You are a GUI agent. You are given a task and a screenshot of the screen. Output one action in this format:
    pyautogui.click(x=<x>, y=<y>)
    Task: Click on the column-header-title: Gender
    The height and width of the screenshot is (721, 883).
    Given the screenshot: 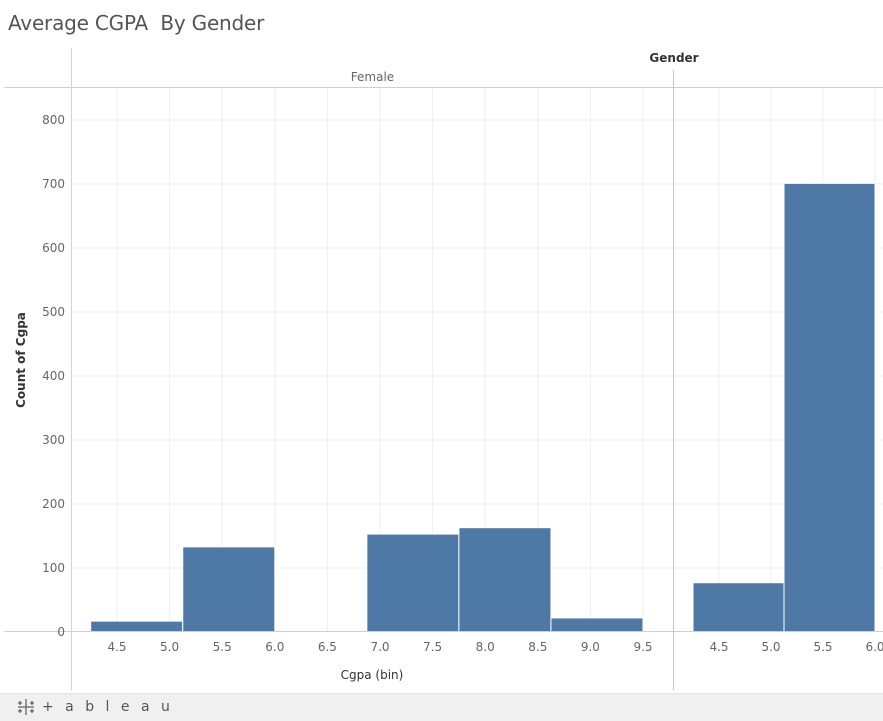 What is the action you would take?
    pyautogui.click(x=673, y=58)
    